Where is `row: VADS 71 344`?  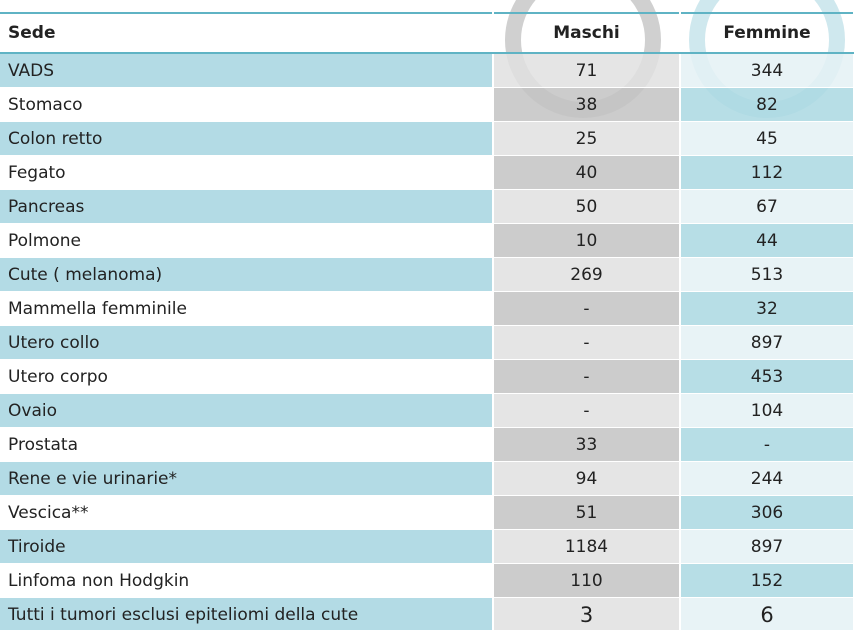 row: VADS 71 344 is located at coordinates (427, 70).